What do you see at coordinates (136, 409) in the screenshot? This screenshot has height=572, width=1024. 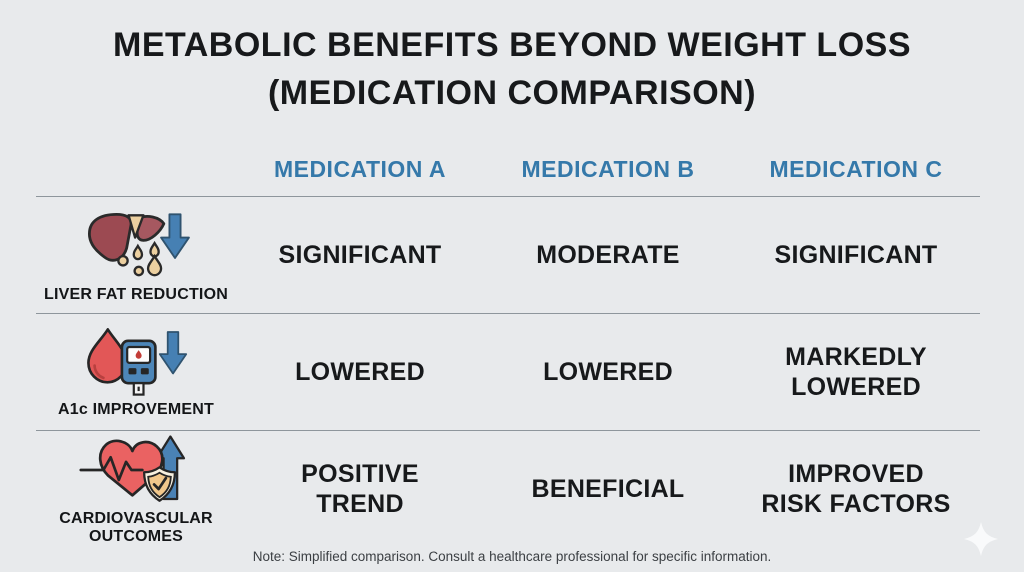 I see `row-label: A1c IMPROVEMENT` at bounding box center [136, 409].